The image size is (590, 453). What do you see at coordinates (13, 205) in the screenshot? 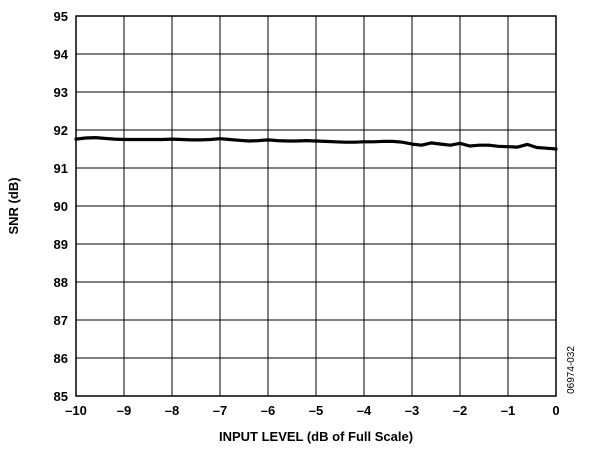
I see `y-axis-title: SNR (dB)` at bounding box center [13, 205].